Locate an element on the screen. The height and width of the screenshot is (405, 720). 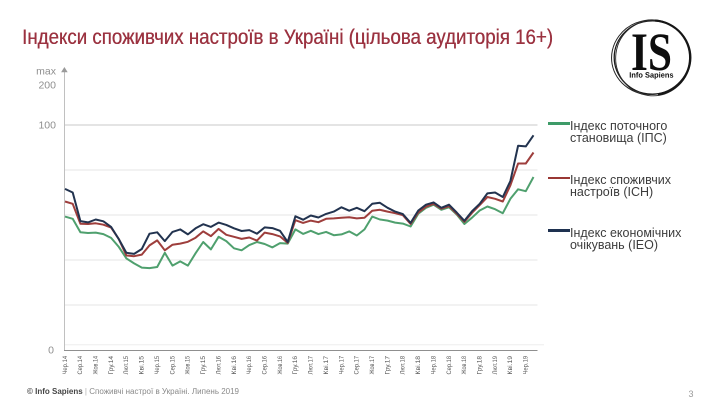
svg-text: Лют.18 is located at coordinates (403, 365).